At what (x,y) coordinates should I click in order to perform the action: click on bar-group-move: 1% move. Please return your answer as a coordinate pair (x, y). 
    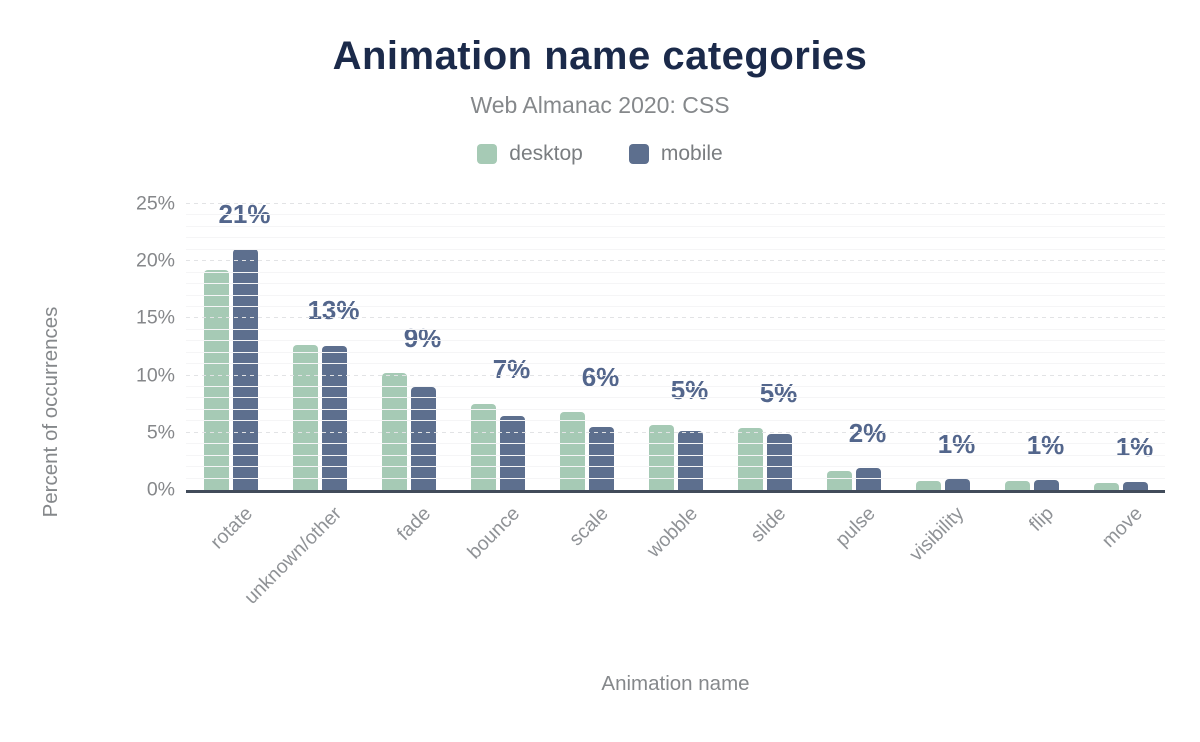
    Looking at the image, I should click on (1120, 378).